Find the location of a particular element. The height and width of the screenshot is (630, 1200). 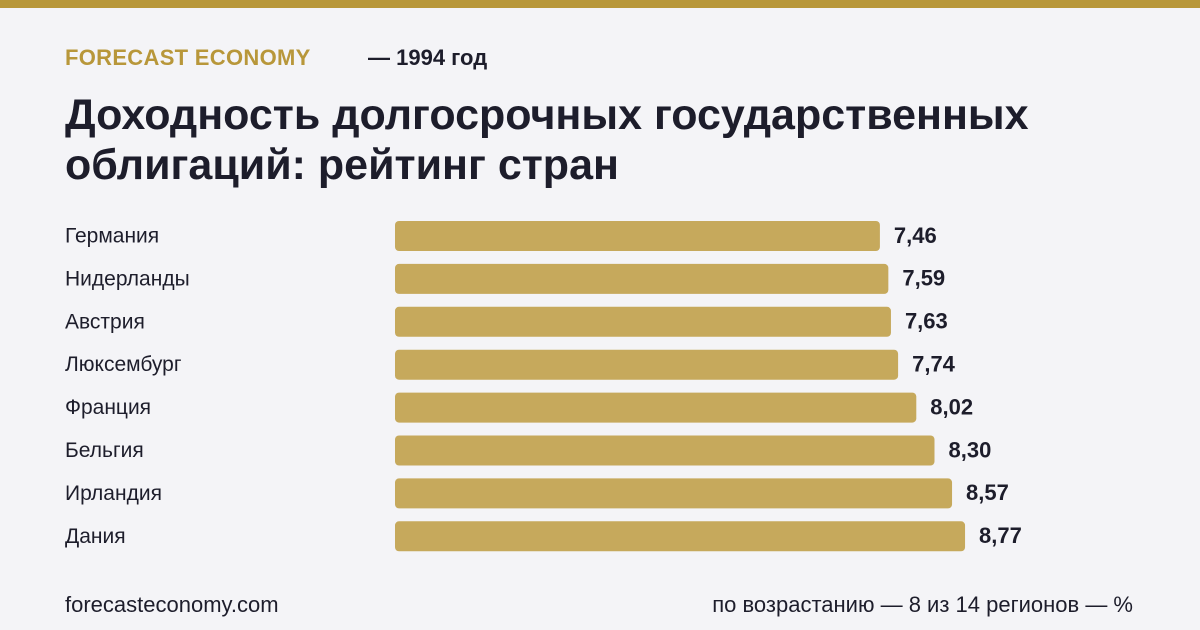

value-label: 8,77 is located at coordinates (1000, 535).